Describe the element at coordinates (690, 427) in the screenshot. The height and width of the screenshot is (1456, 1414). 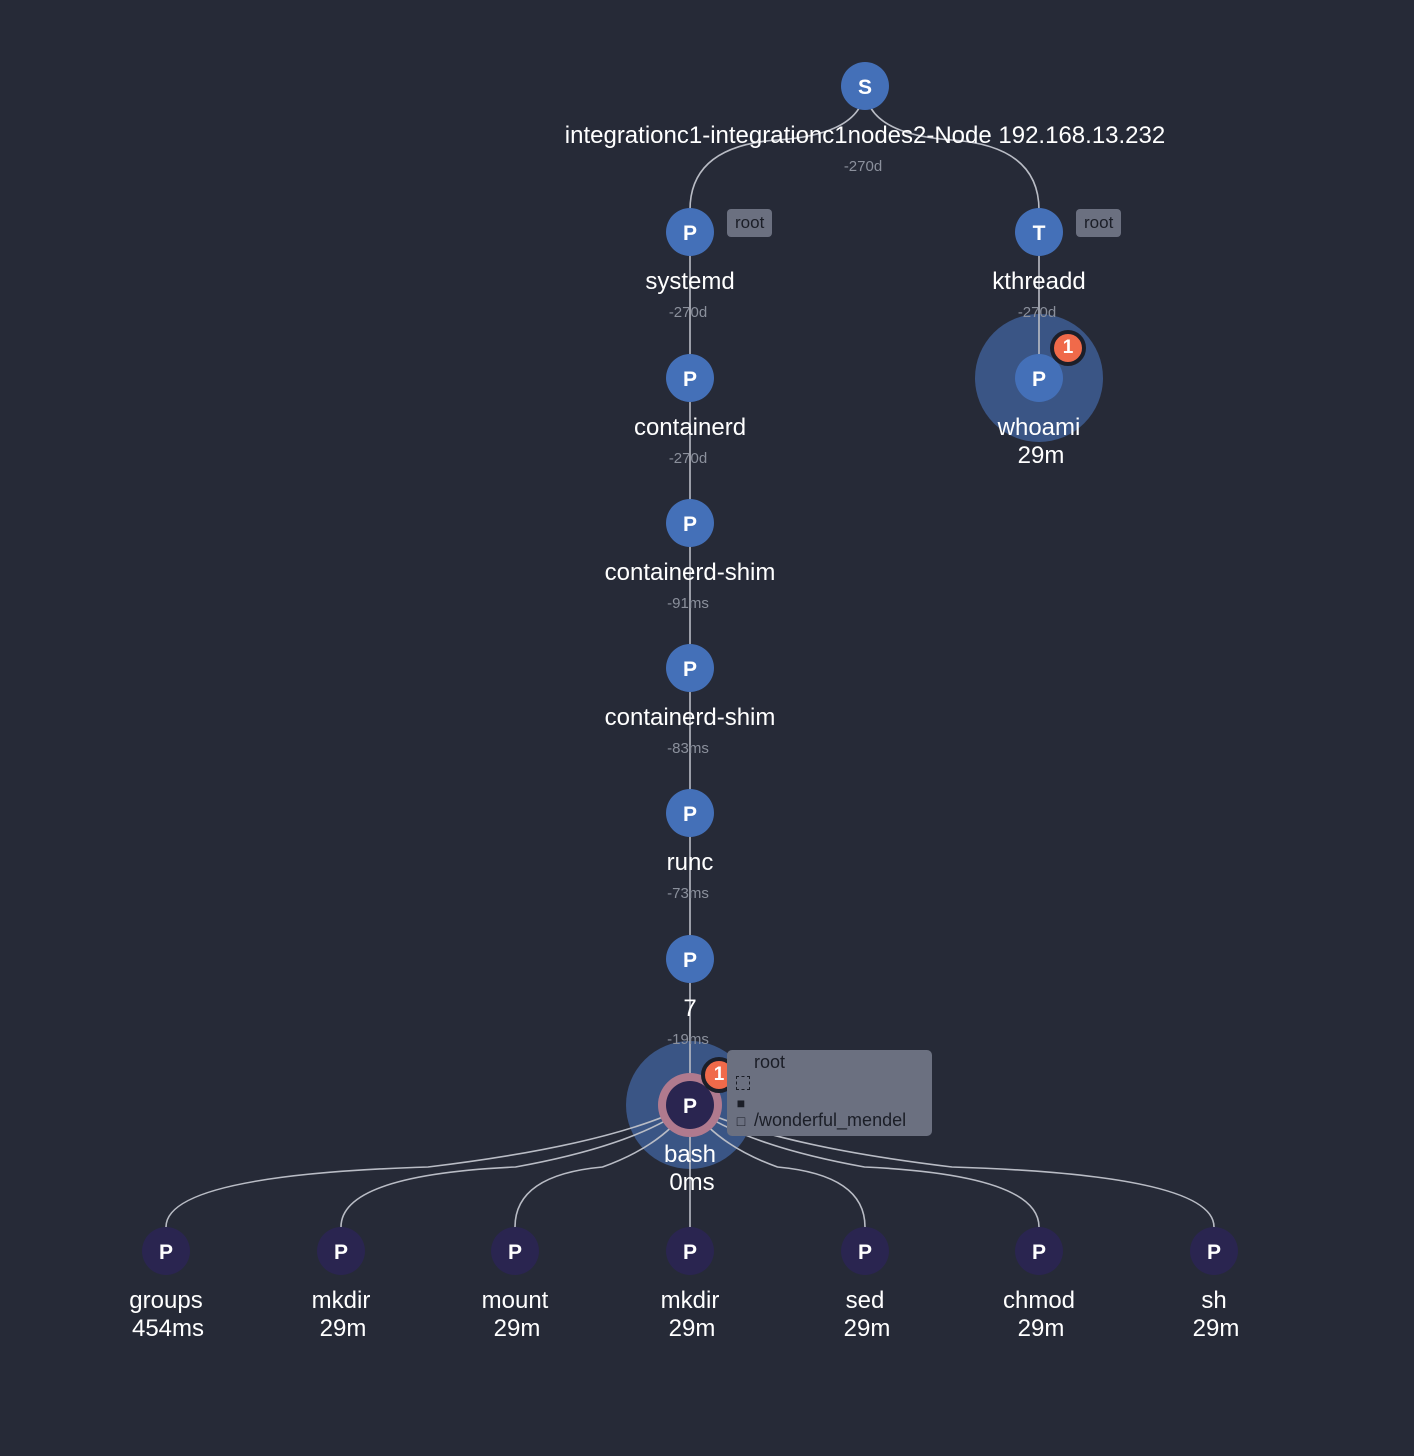
I see `node-name: containerd` at that location.